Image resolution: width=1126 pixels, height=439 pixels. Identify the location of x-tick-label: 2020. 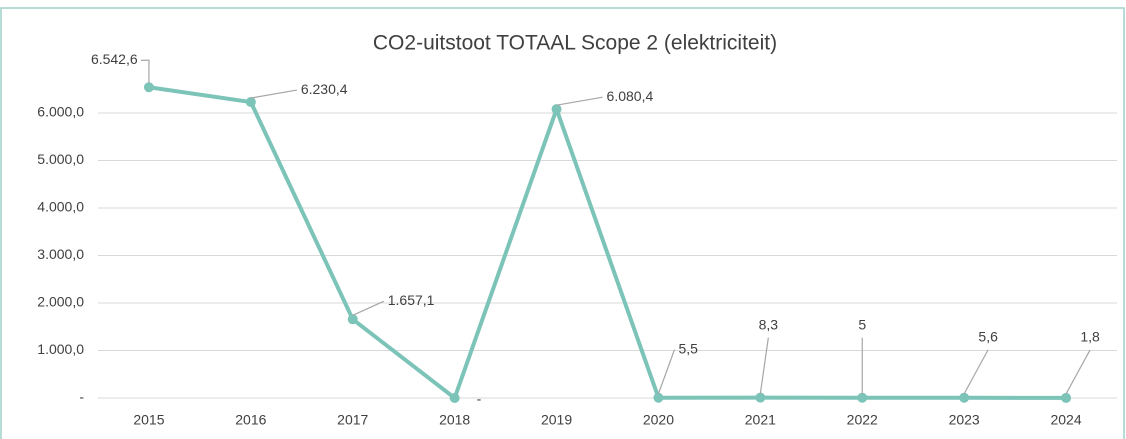
(658, 420).